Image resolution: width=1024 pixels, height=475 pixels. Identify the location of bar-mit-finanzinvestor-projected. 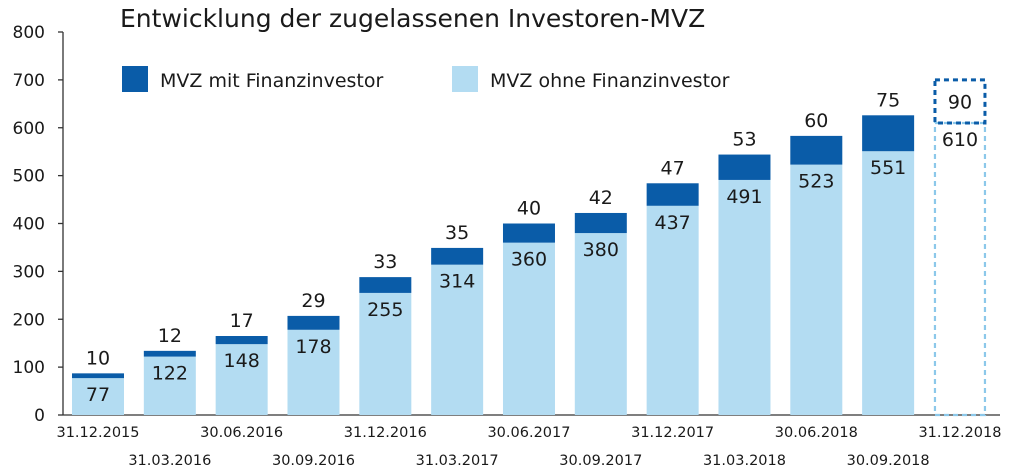
(960, 101).